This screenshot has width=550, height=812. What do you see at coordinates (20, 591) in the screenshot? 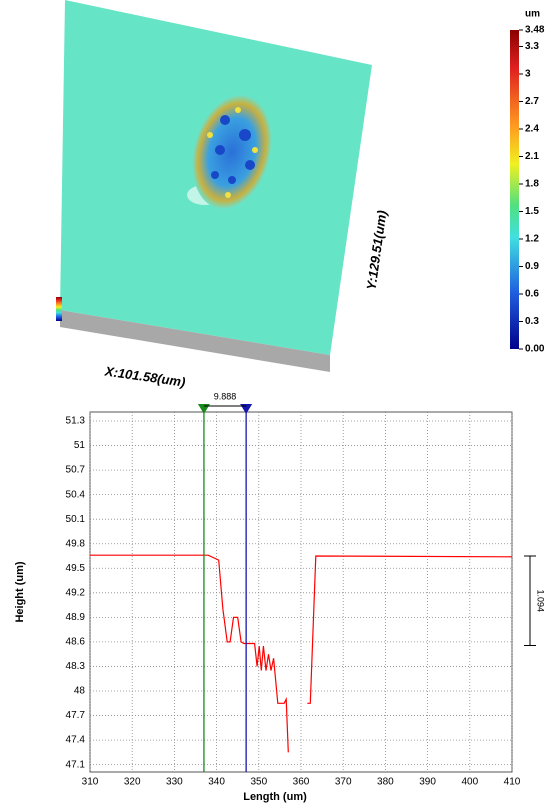
I see `y-axis-title: Height (um)` at bounding box center [20, 591].